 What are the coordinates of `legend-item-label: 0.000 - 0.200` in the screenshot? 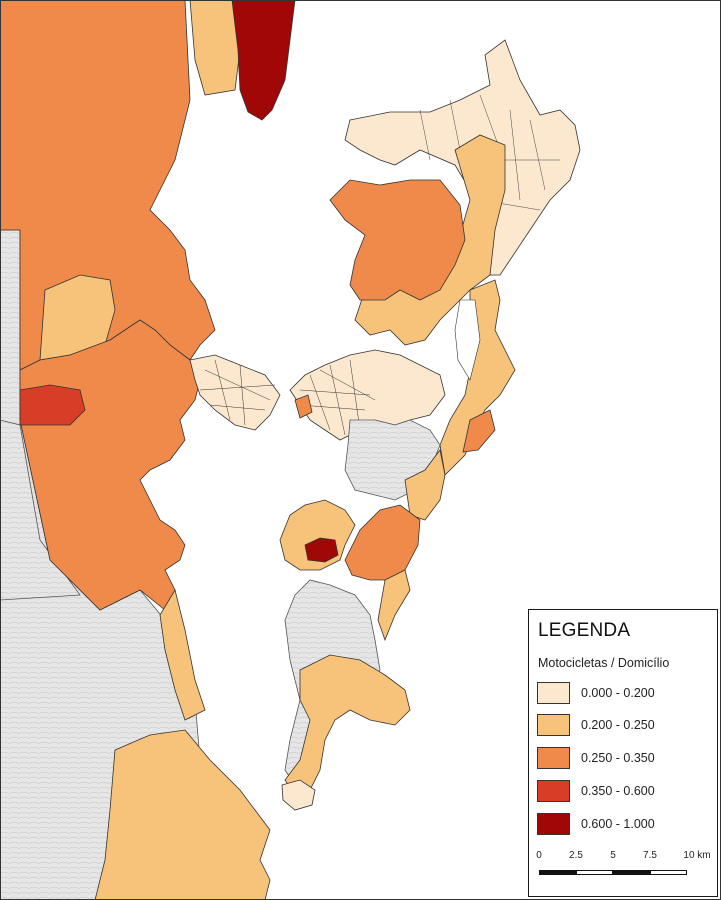 It's located at (618, 693).